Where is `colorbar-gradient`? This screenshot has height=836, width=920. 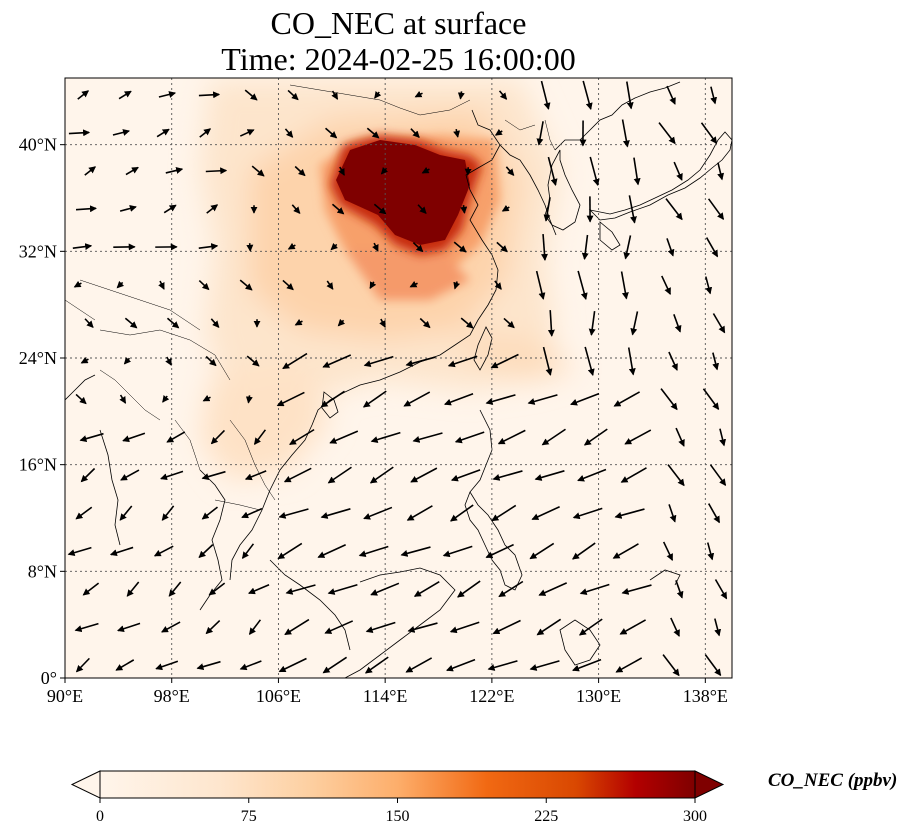 colorbar-gradient is located at coordinates (397, 784).